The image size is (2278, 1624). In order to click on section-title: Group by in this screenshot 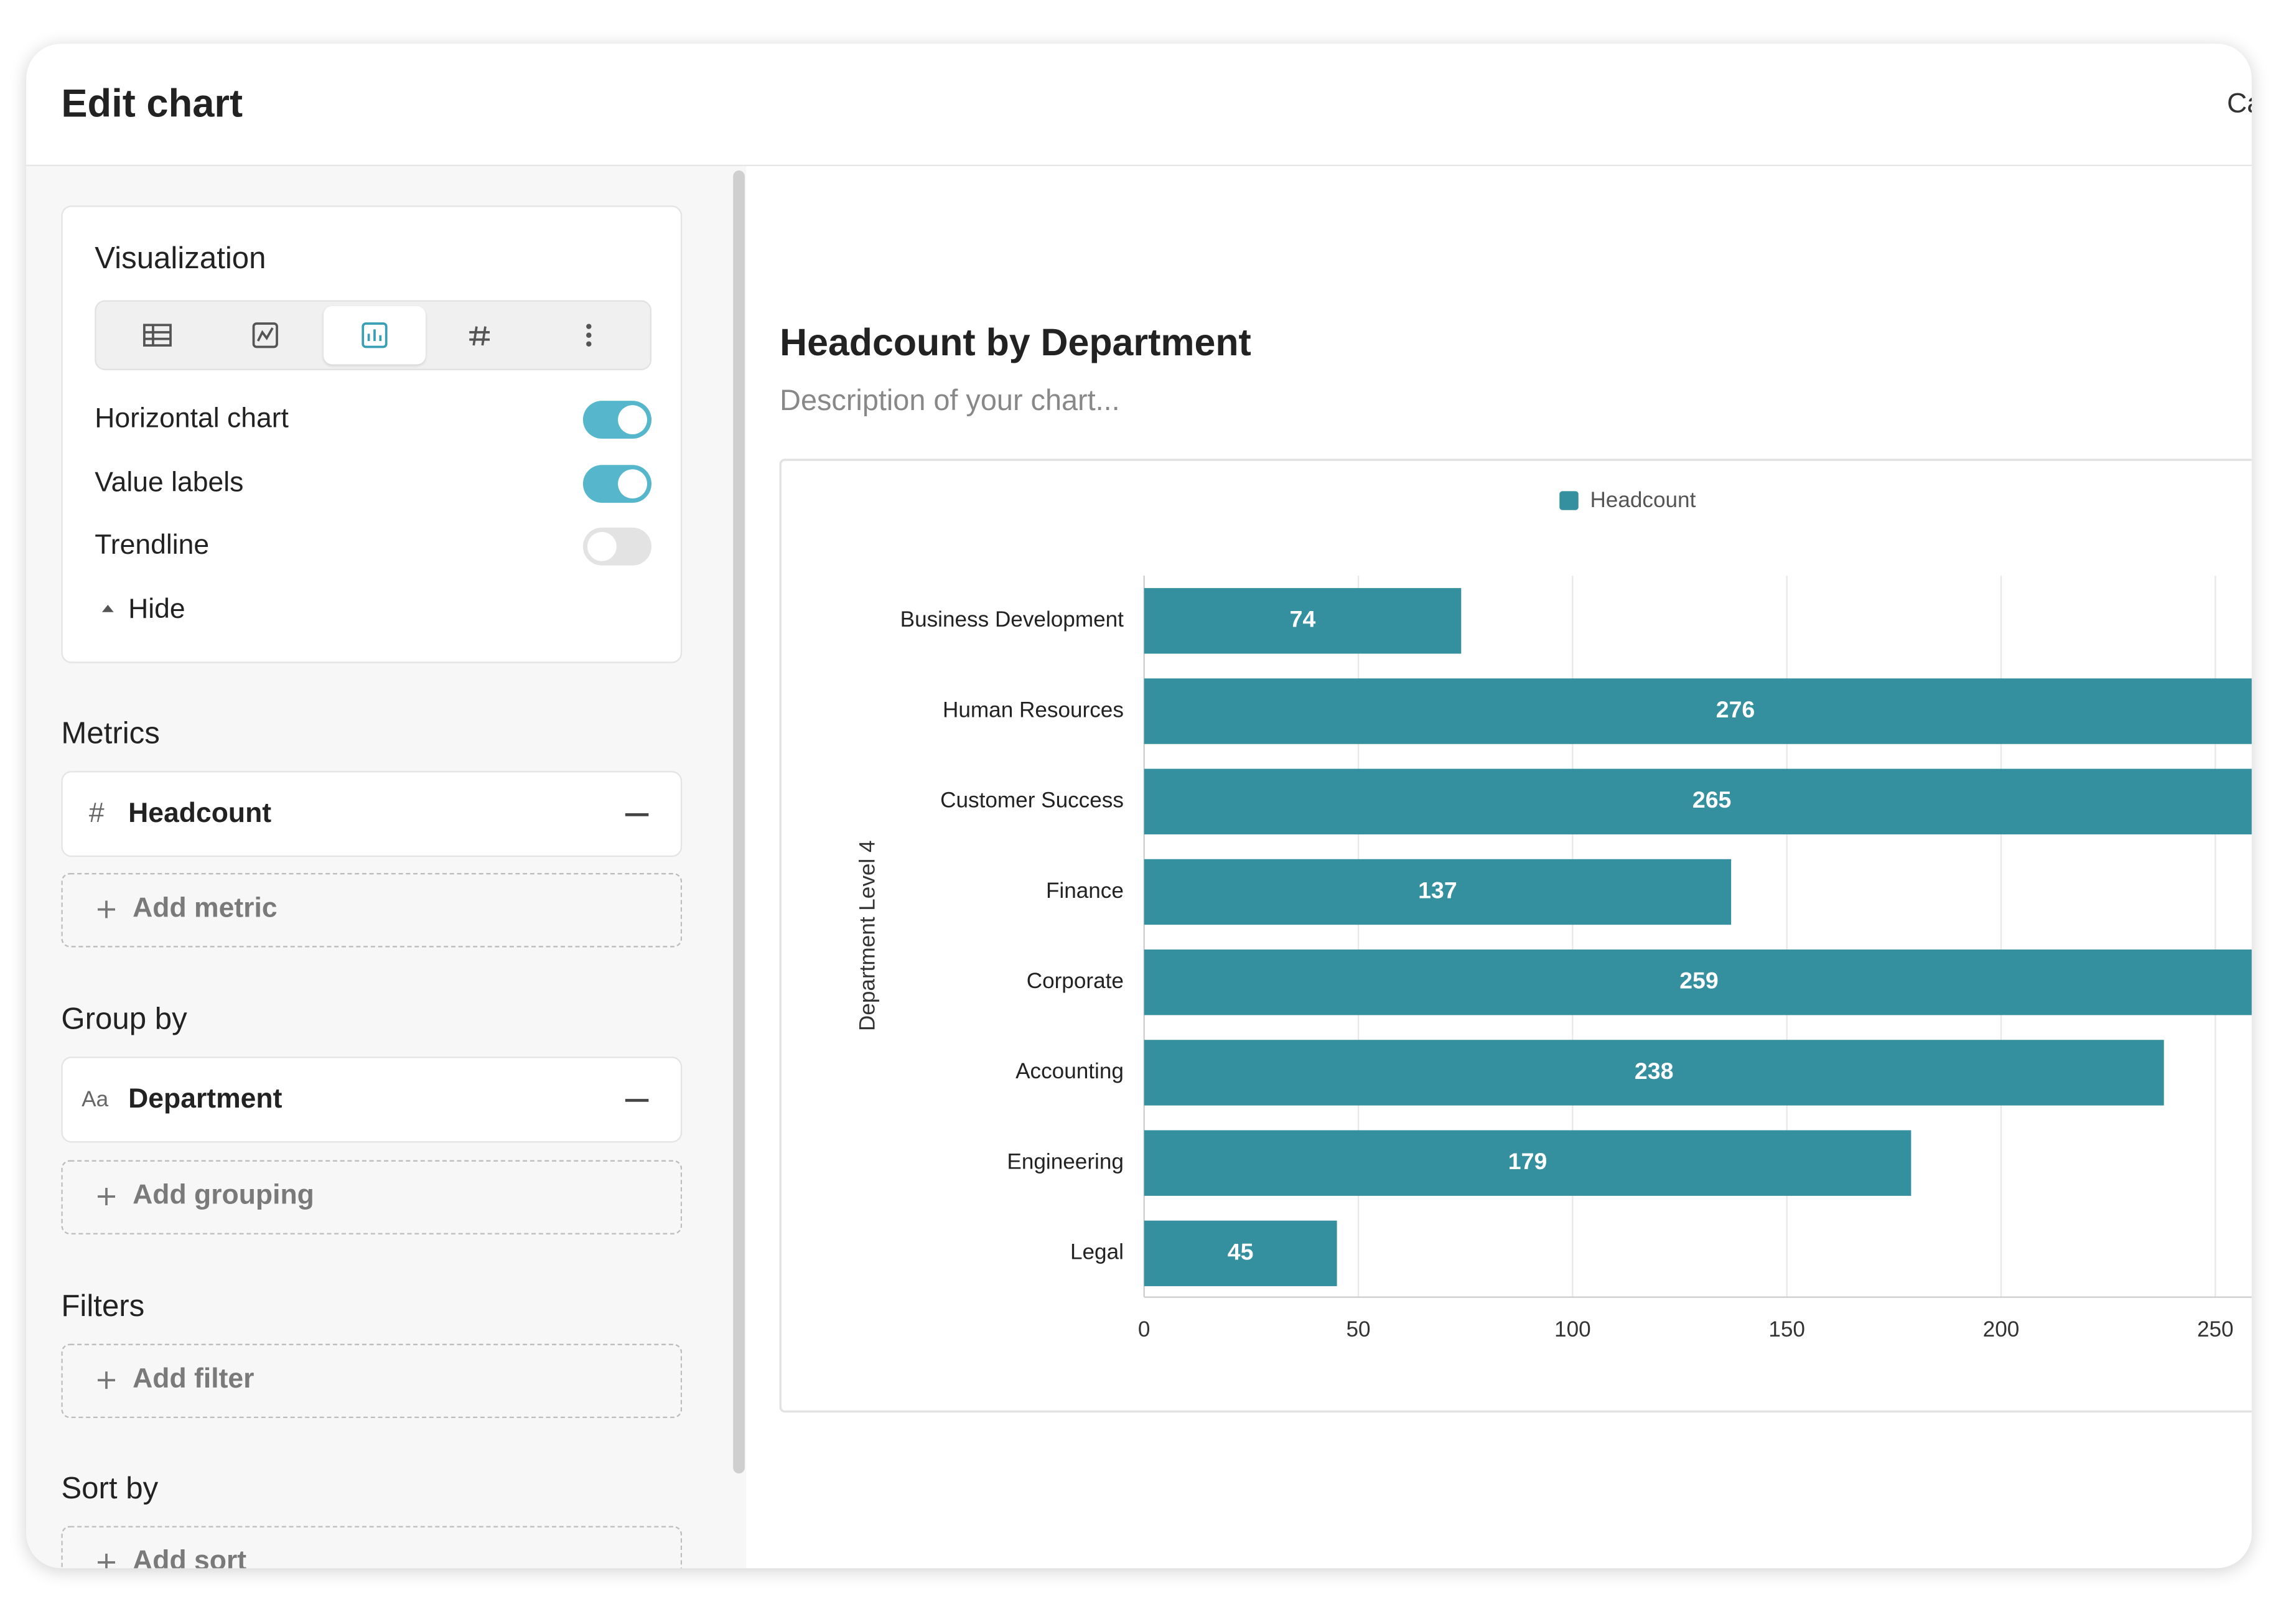, I will do `click(124, 1019)`.